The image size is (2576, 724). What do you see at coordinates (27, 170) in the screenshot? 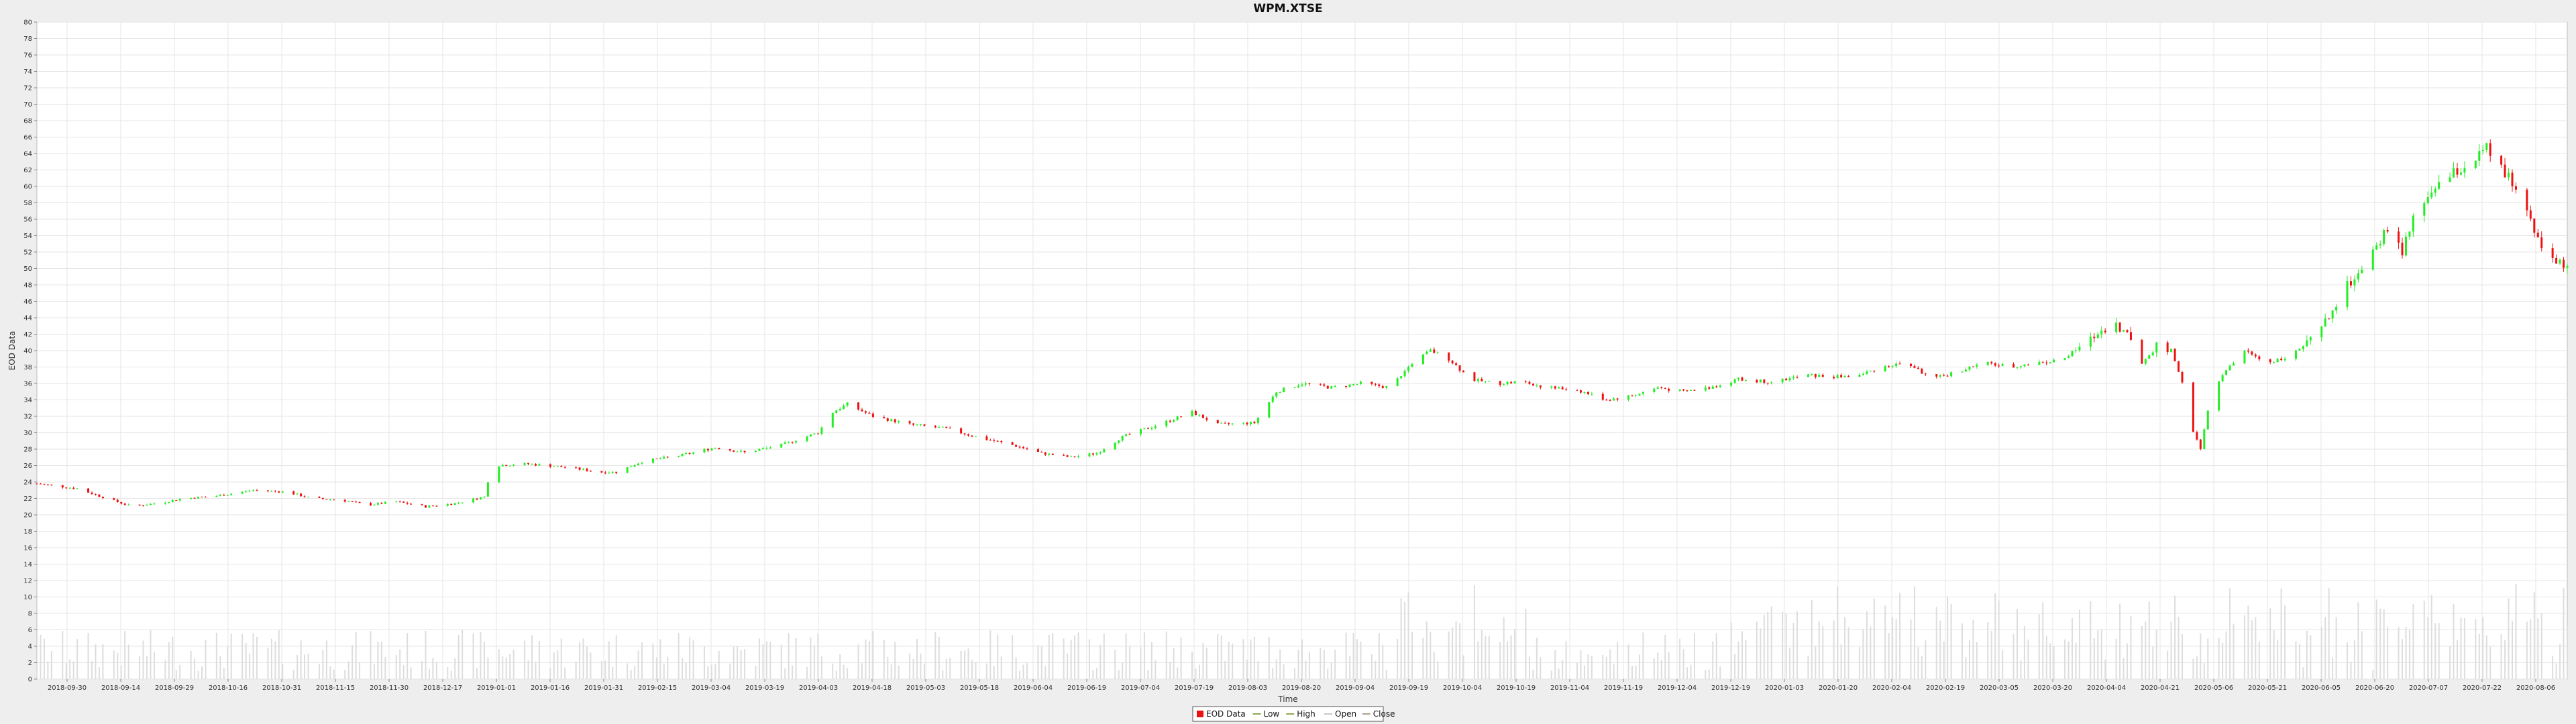
I see `y-tick-label: 62` at bounding box center [27, 170].